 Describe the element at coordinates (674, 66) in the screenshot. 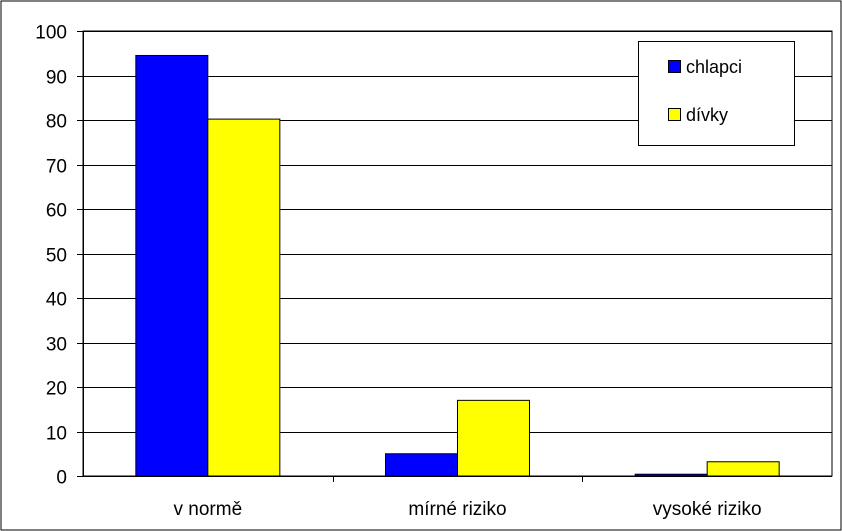

I see `legend-swatch-chlapci` at that location.